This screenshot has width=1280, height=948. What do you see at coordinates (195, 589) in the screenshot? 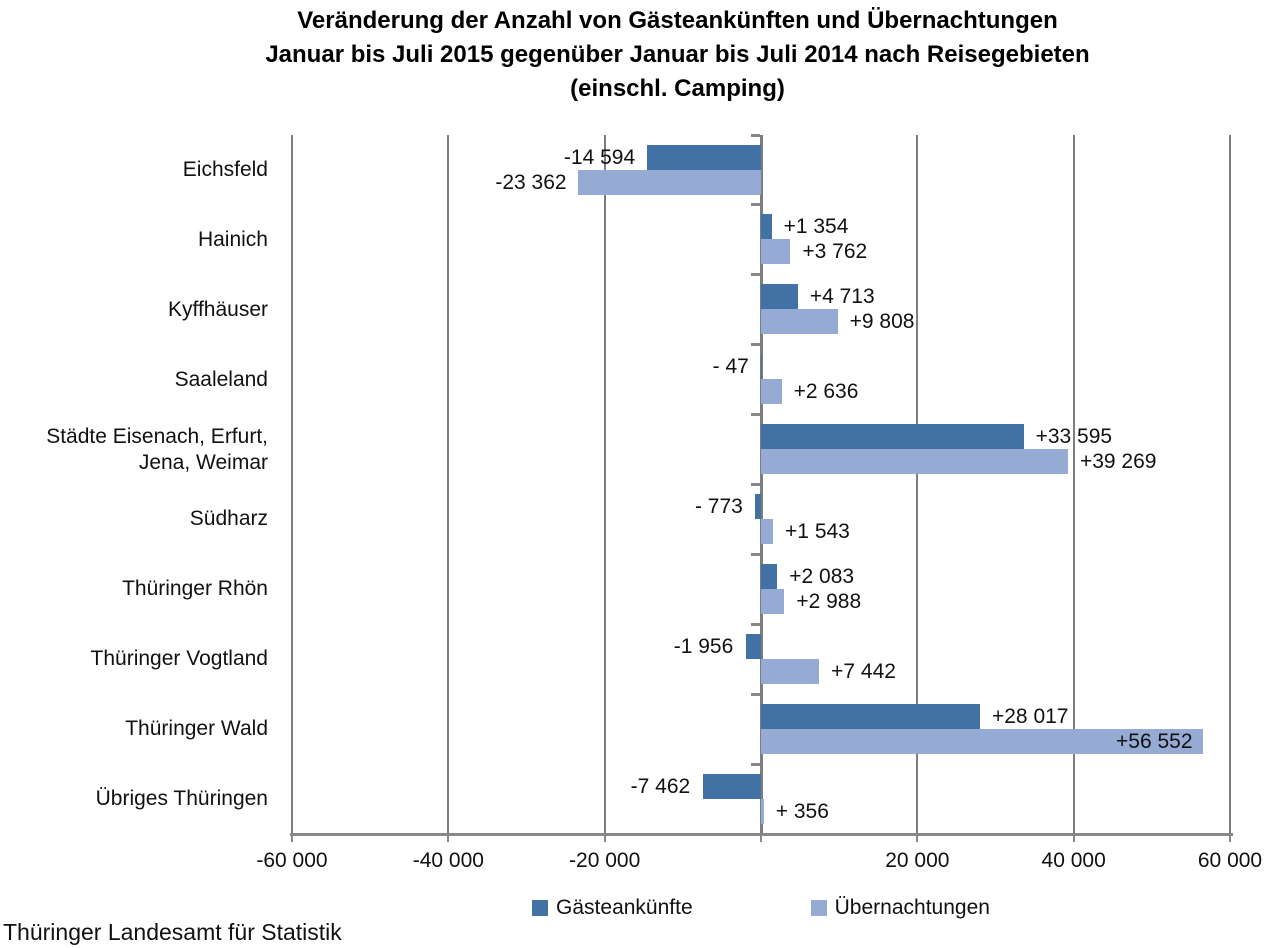
I see `category-label: Thüringer Rhön` at bounding box center [195, 589].